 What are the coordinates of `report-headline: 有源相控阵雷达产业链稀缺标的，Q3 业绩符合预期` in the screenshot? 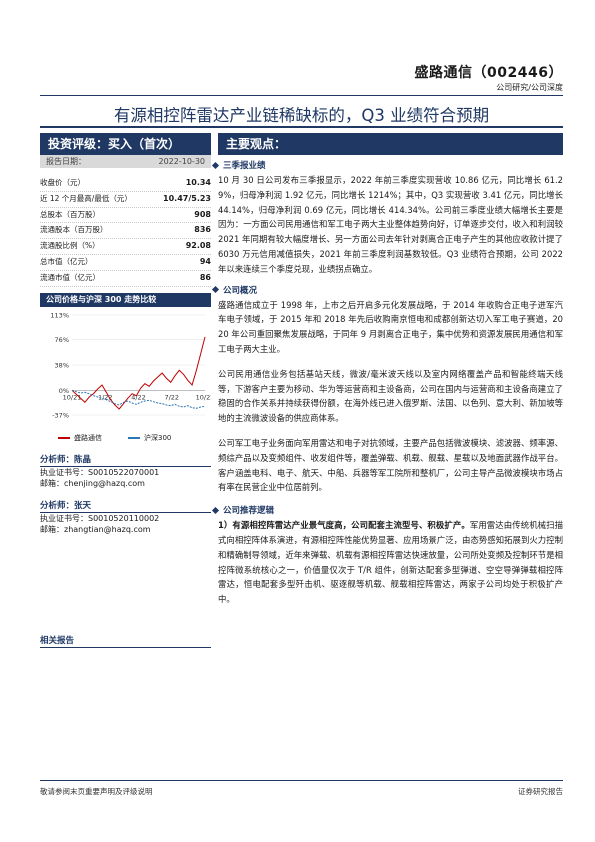 It's located at (301, 115).